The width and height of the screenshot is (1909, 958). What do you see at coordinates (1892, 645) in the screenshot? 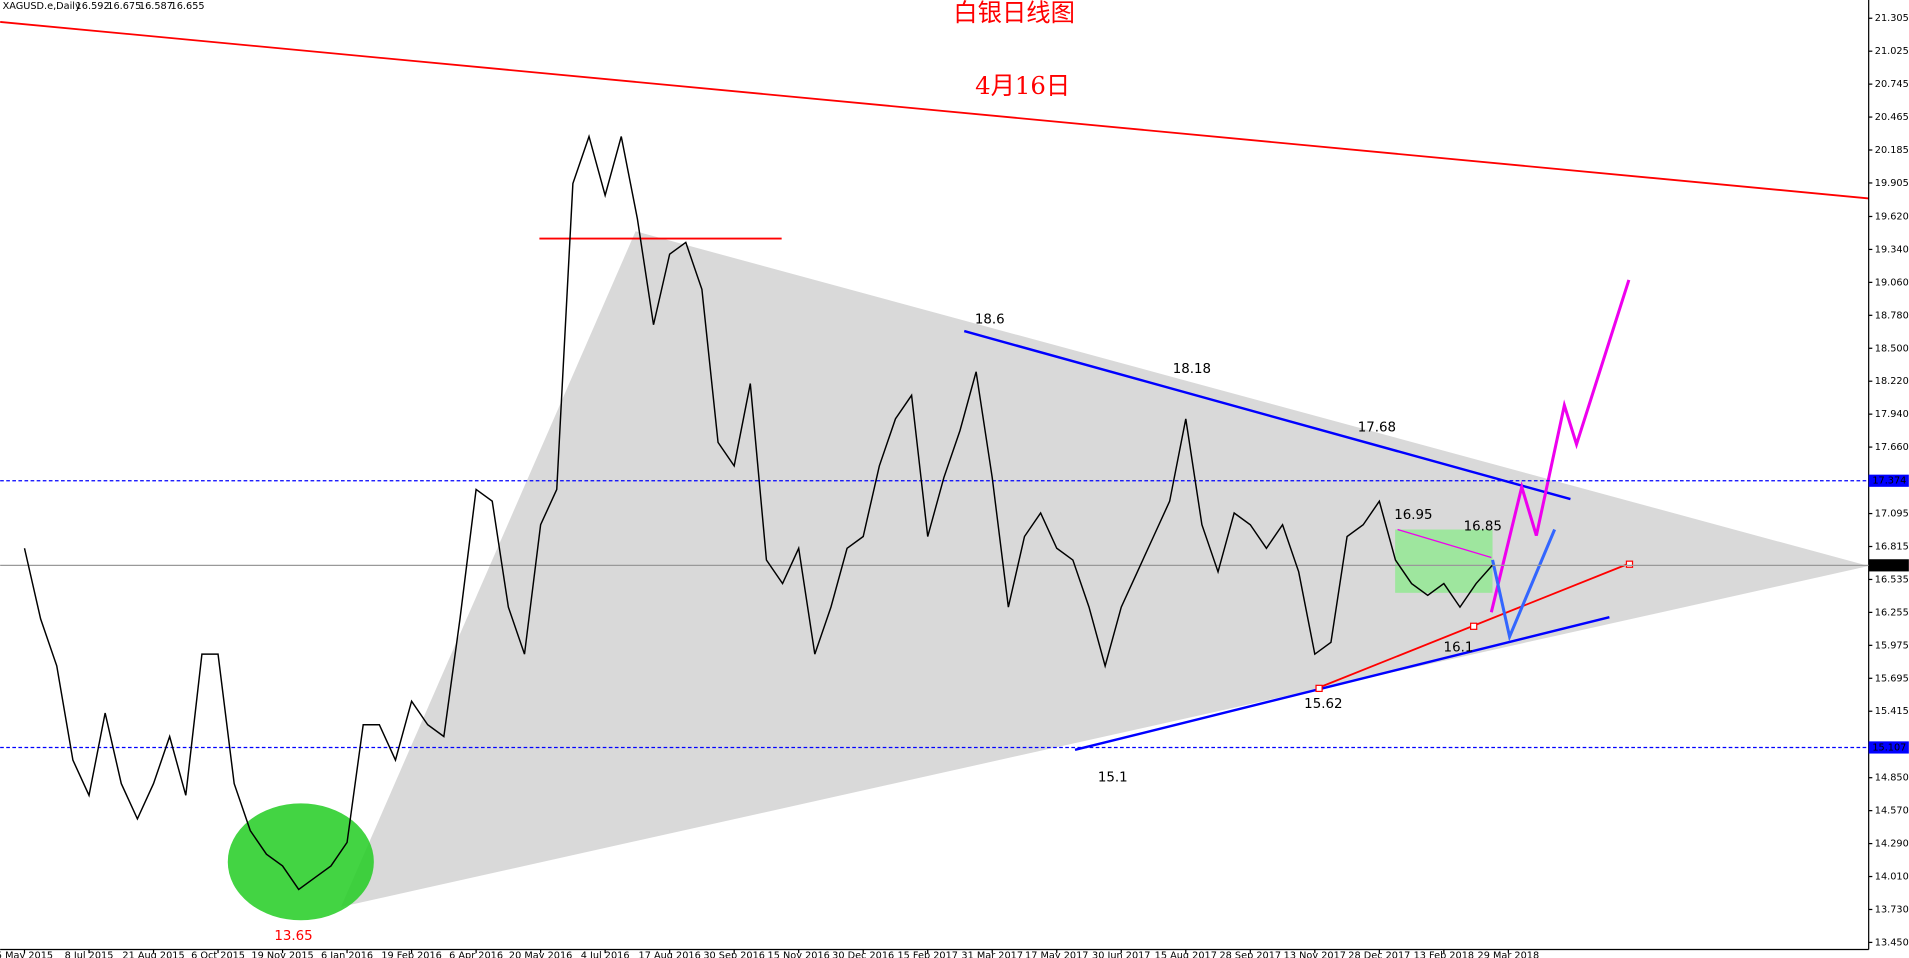
I see `y-tick-label: 15.975` at bounding box center [1892, 645].